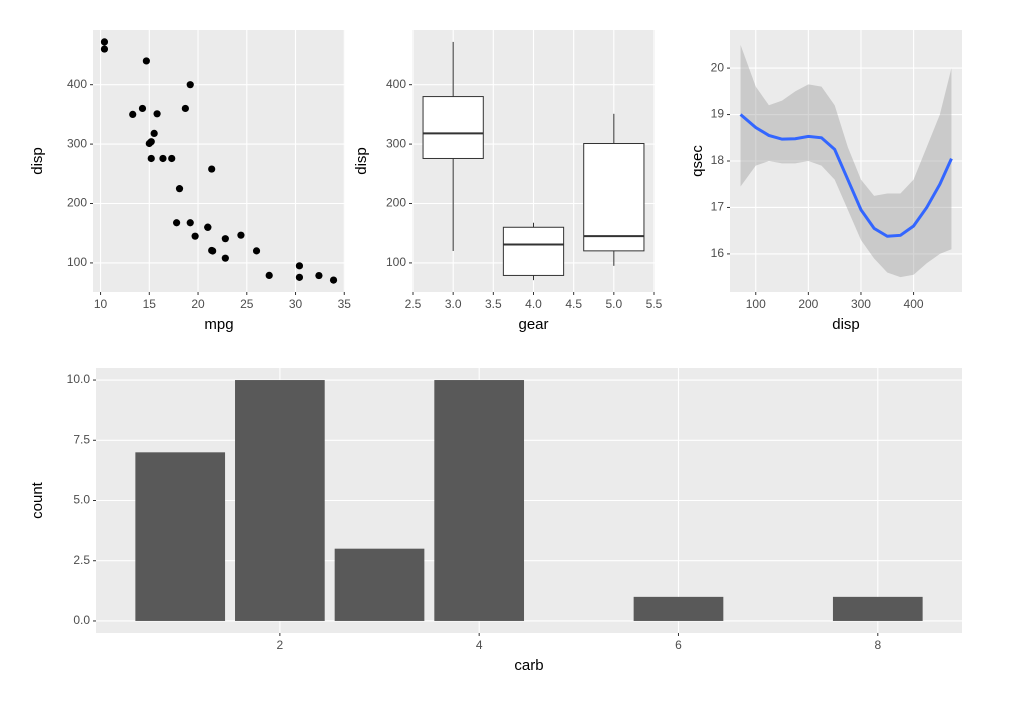 This screenshot has width=1030, height=701. I want to click on y-tick-label: 7.5, so click(81, 439).